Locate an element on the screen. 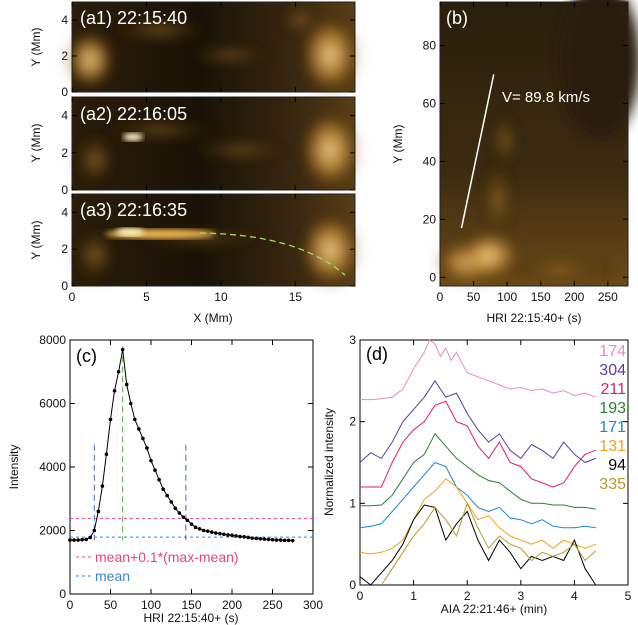 The width and height of the screenshot is (638, 625). a3-xtick-label: 15 is located at coordinates (296, 297).